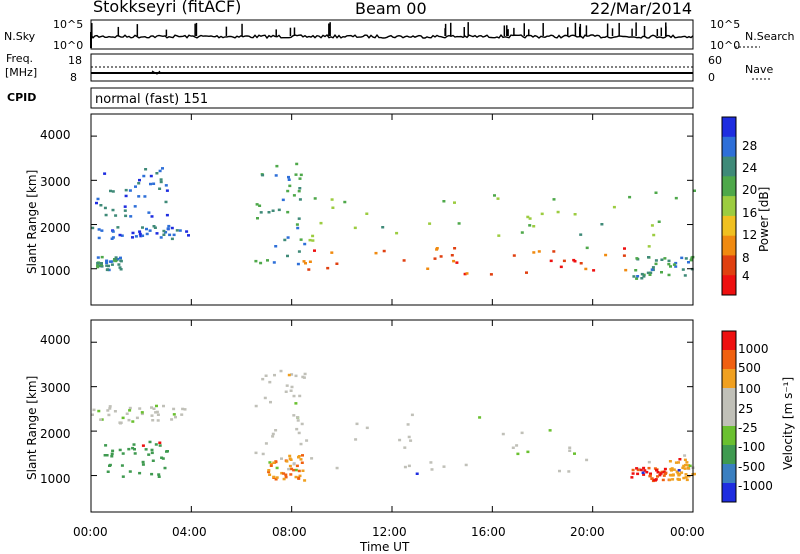 The image size is (800, 554). I want to click on xtick-0: 00:00, so click(90, 532).